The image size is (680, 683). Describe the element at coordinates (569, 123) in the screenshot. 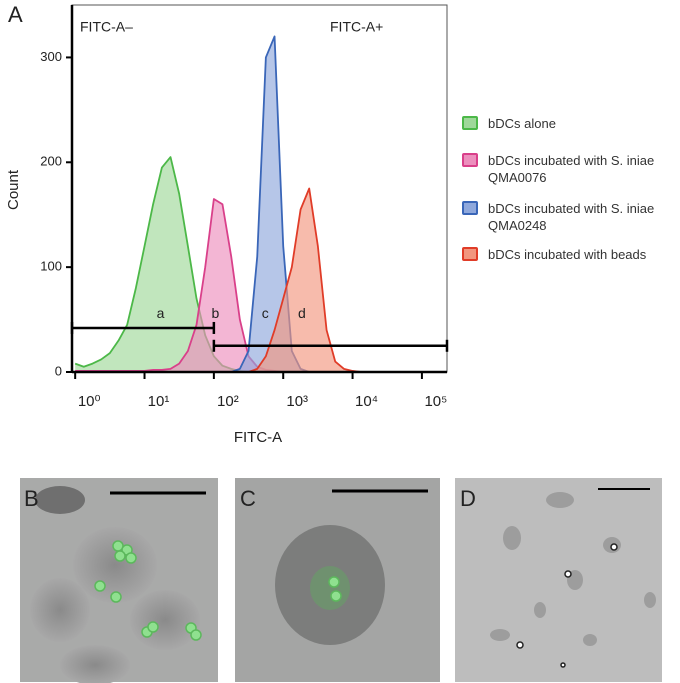

I see `legend-entry: bDCs alone` at that location.